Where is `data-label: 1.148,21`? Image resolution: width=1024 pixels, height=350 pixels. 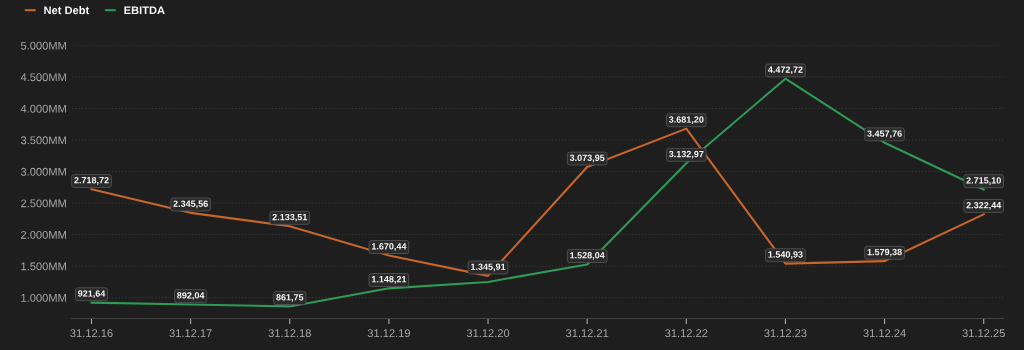 data-label: 1.148,21 is located at coordinates (389, 280).